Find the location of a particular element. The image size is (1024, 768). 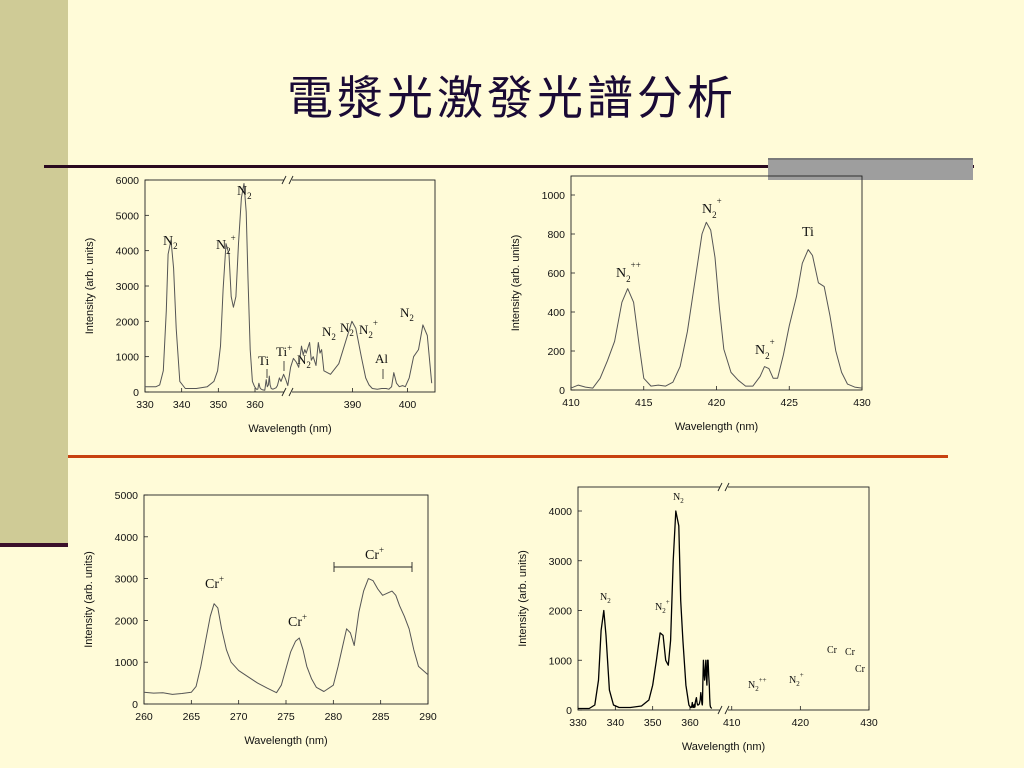

x-tick-label: 285 is located at coordinates (381, 717).